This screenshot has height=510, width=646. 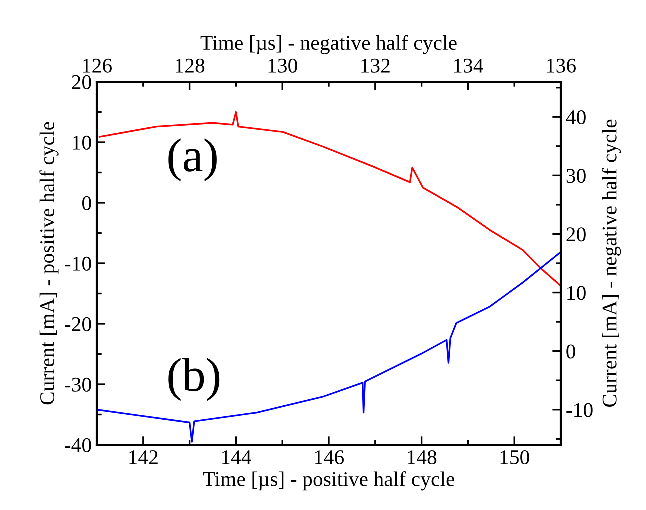 What do you see at coordinates (329, 457) in the screenshot?
I see `x-tick-label: 146` at bounding box center [329, 457].